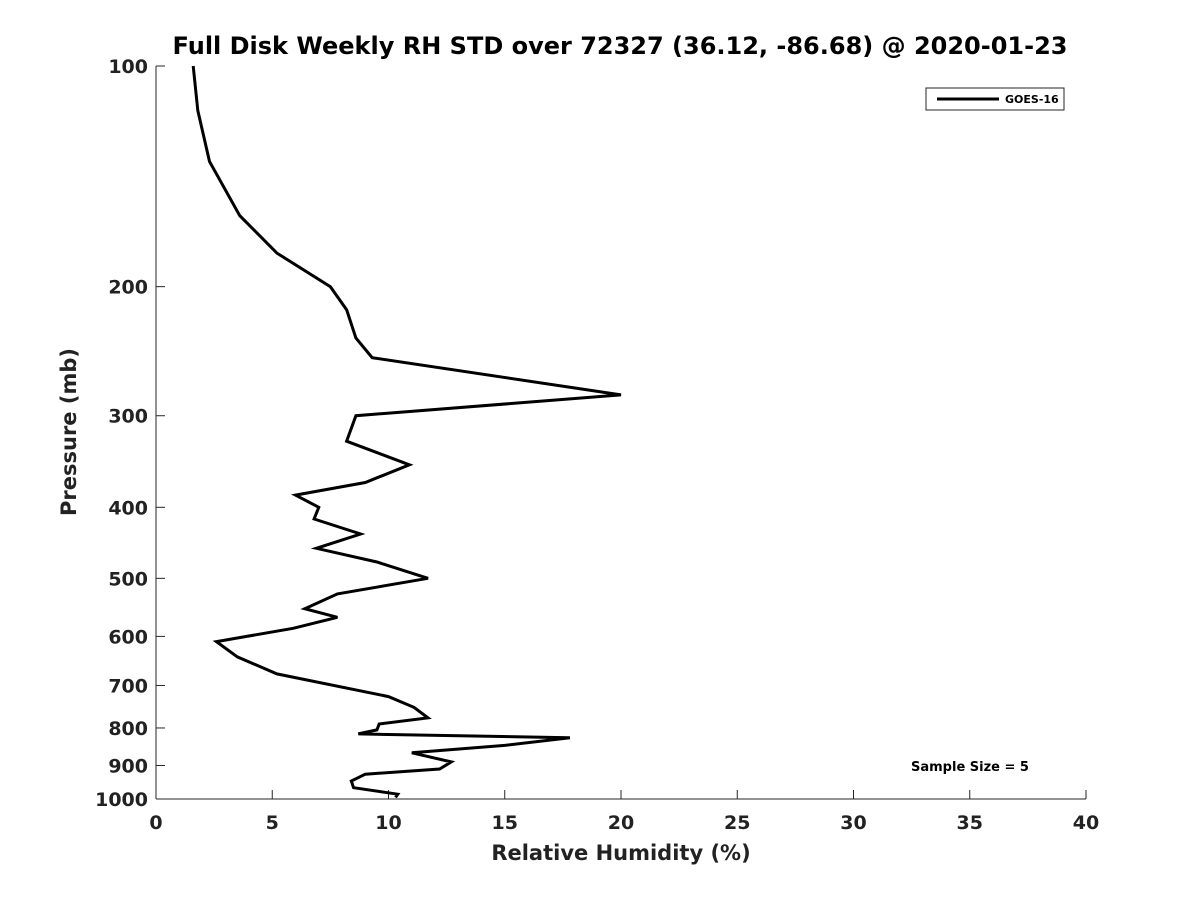 The height and width of the screenshot is (905, 1200). What do you see at coordinates (737, 823) in the screenshot?
I see `x-tick-label: 25` at bounding box center [737, 823].